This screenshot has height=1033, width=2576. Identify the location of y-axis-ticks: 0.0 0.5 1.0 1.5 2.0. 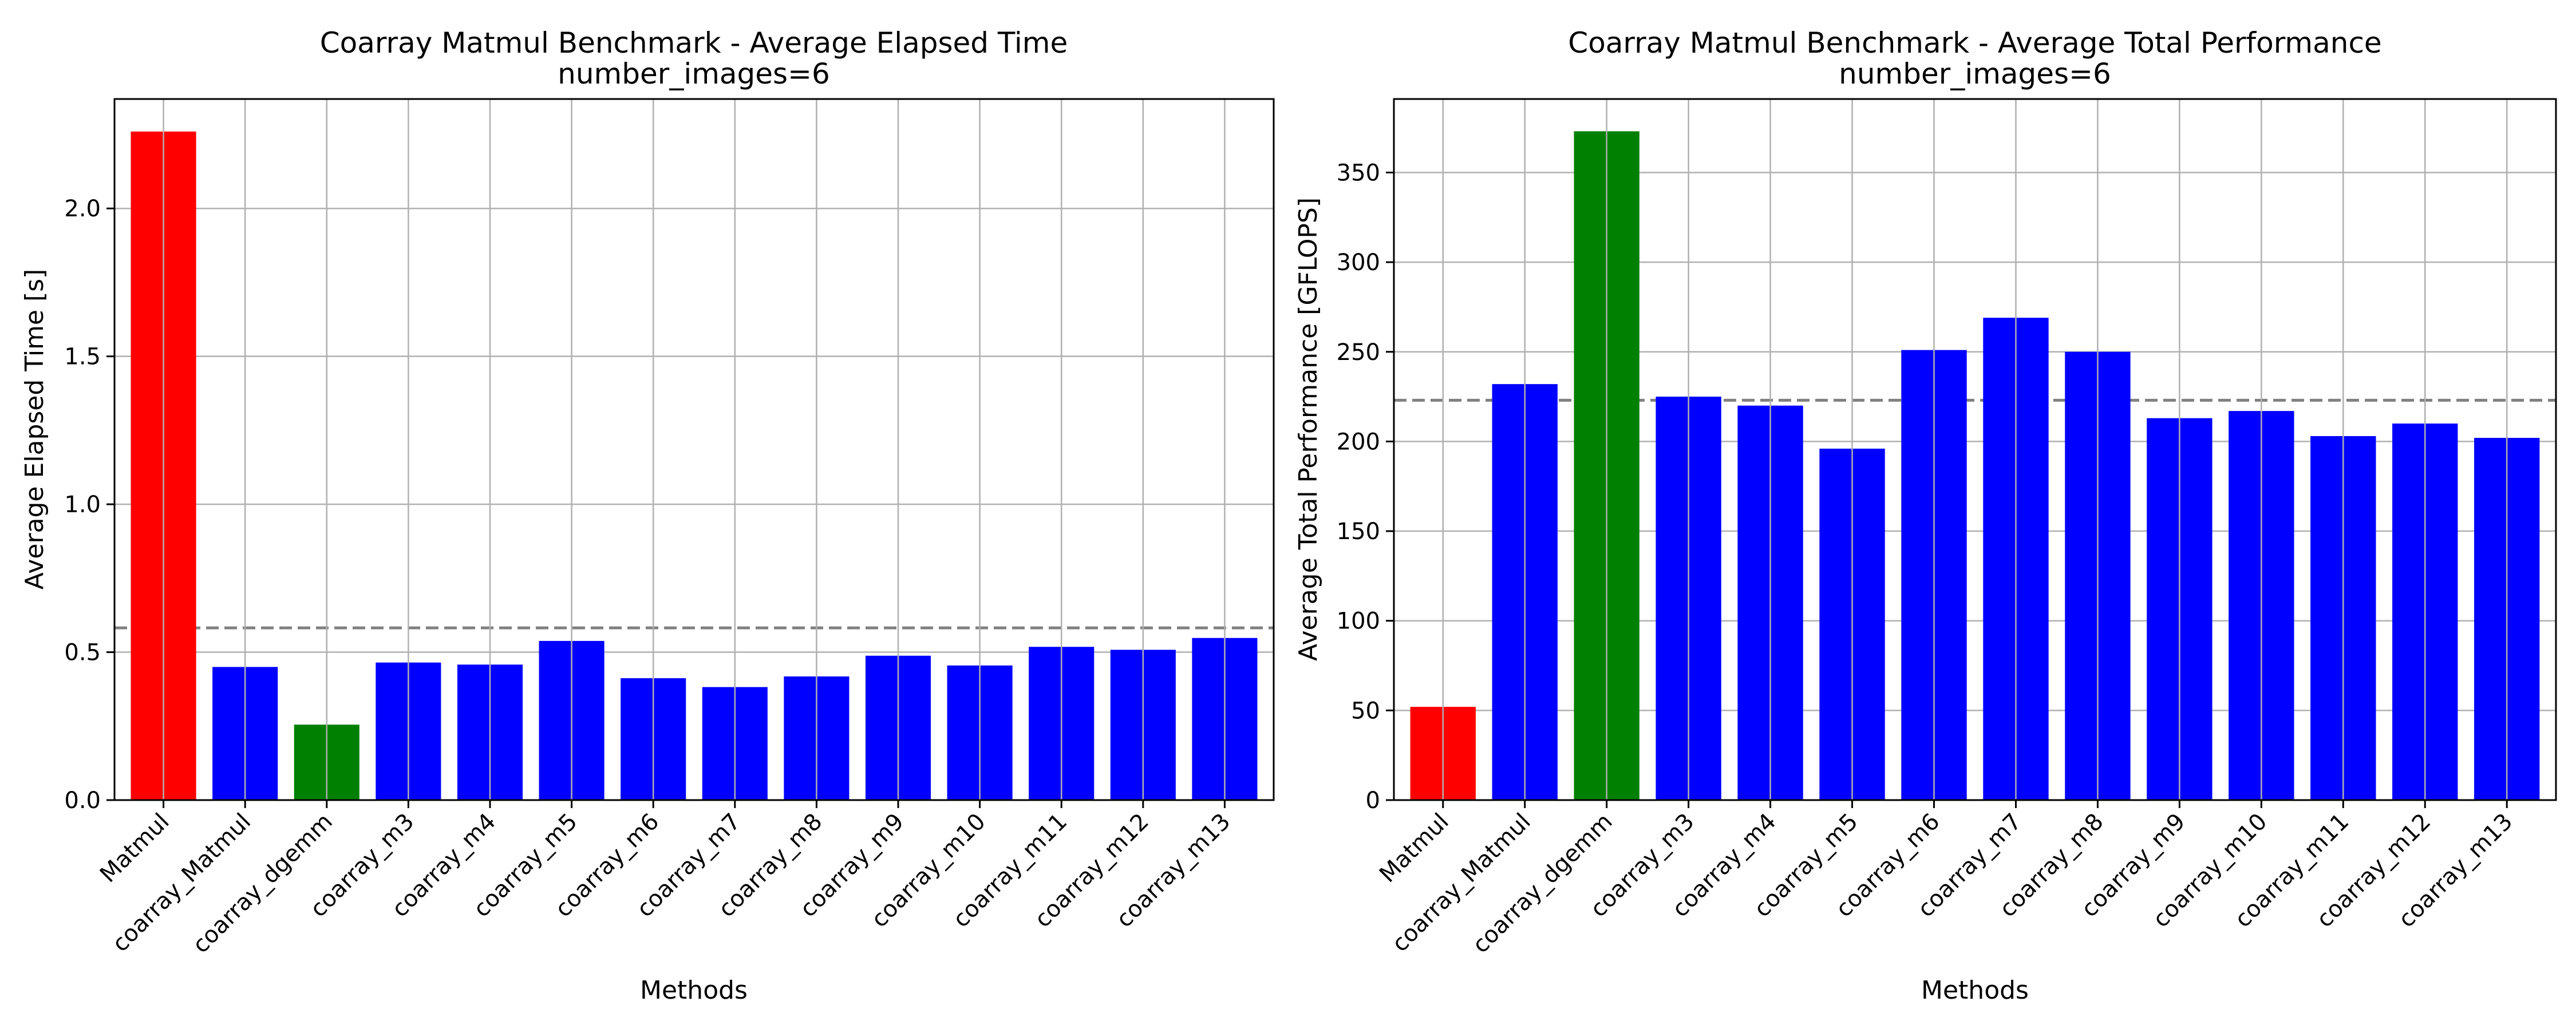
(89, 505).